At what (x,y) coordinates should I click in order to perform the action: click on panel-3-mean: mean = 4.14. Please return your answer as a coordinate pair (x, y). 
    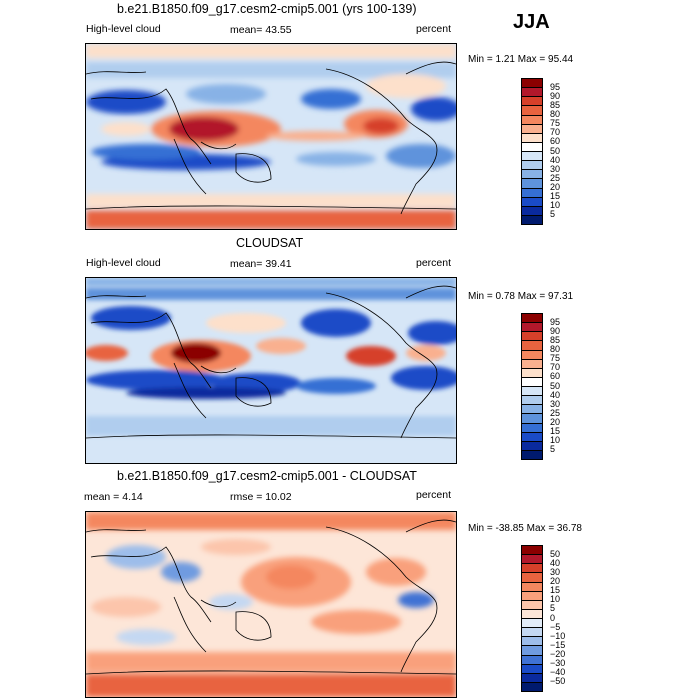
    Looking at the image, I should click on (113, 497).